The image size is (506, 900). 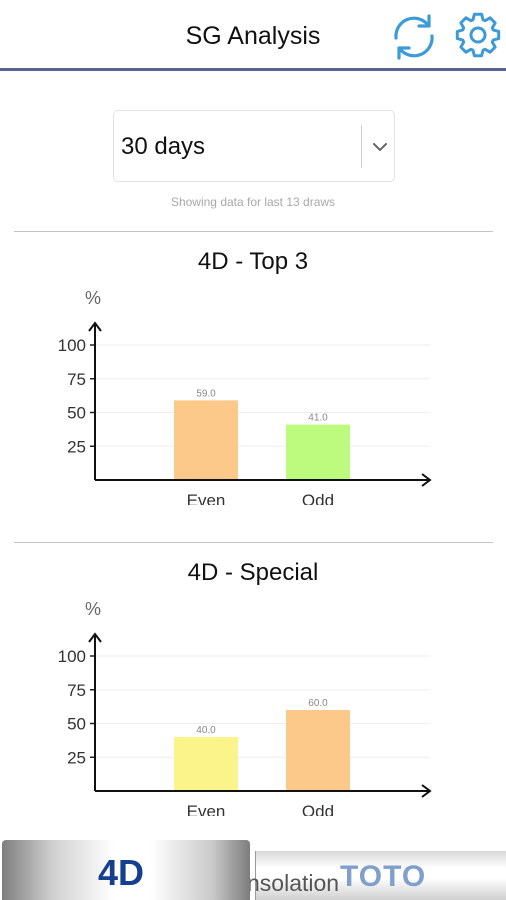 I want to click on gear-icon, so click(x=478, y=35).